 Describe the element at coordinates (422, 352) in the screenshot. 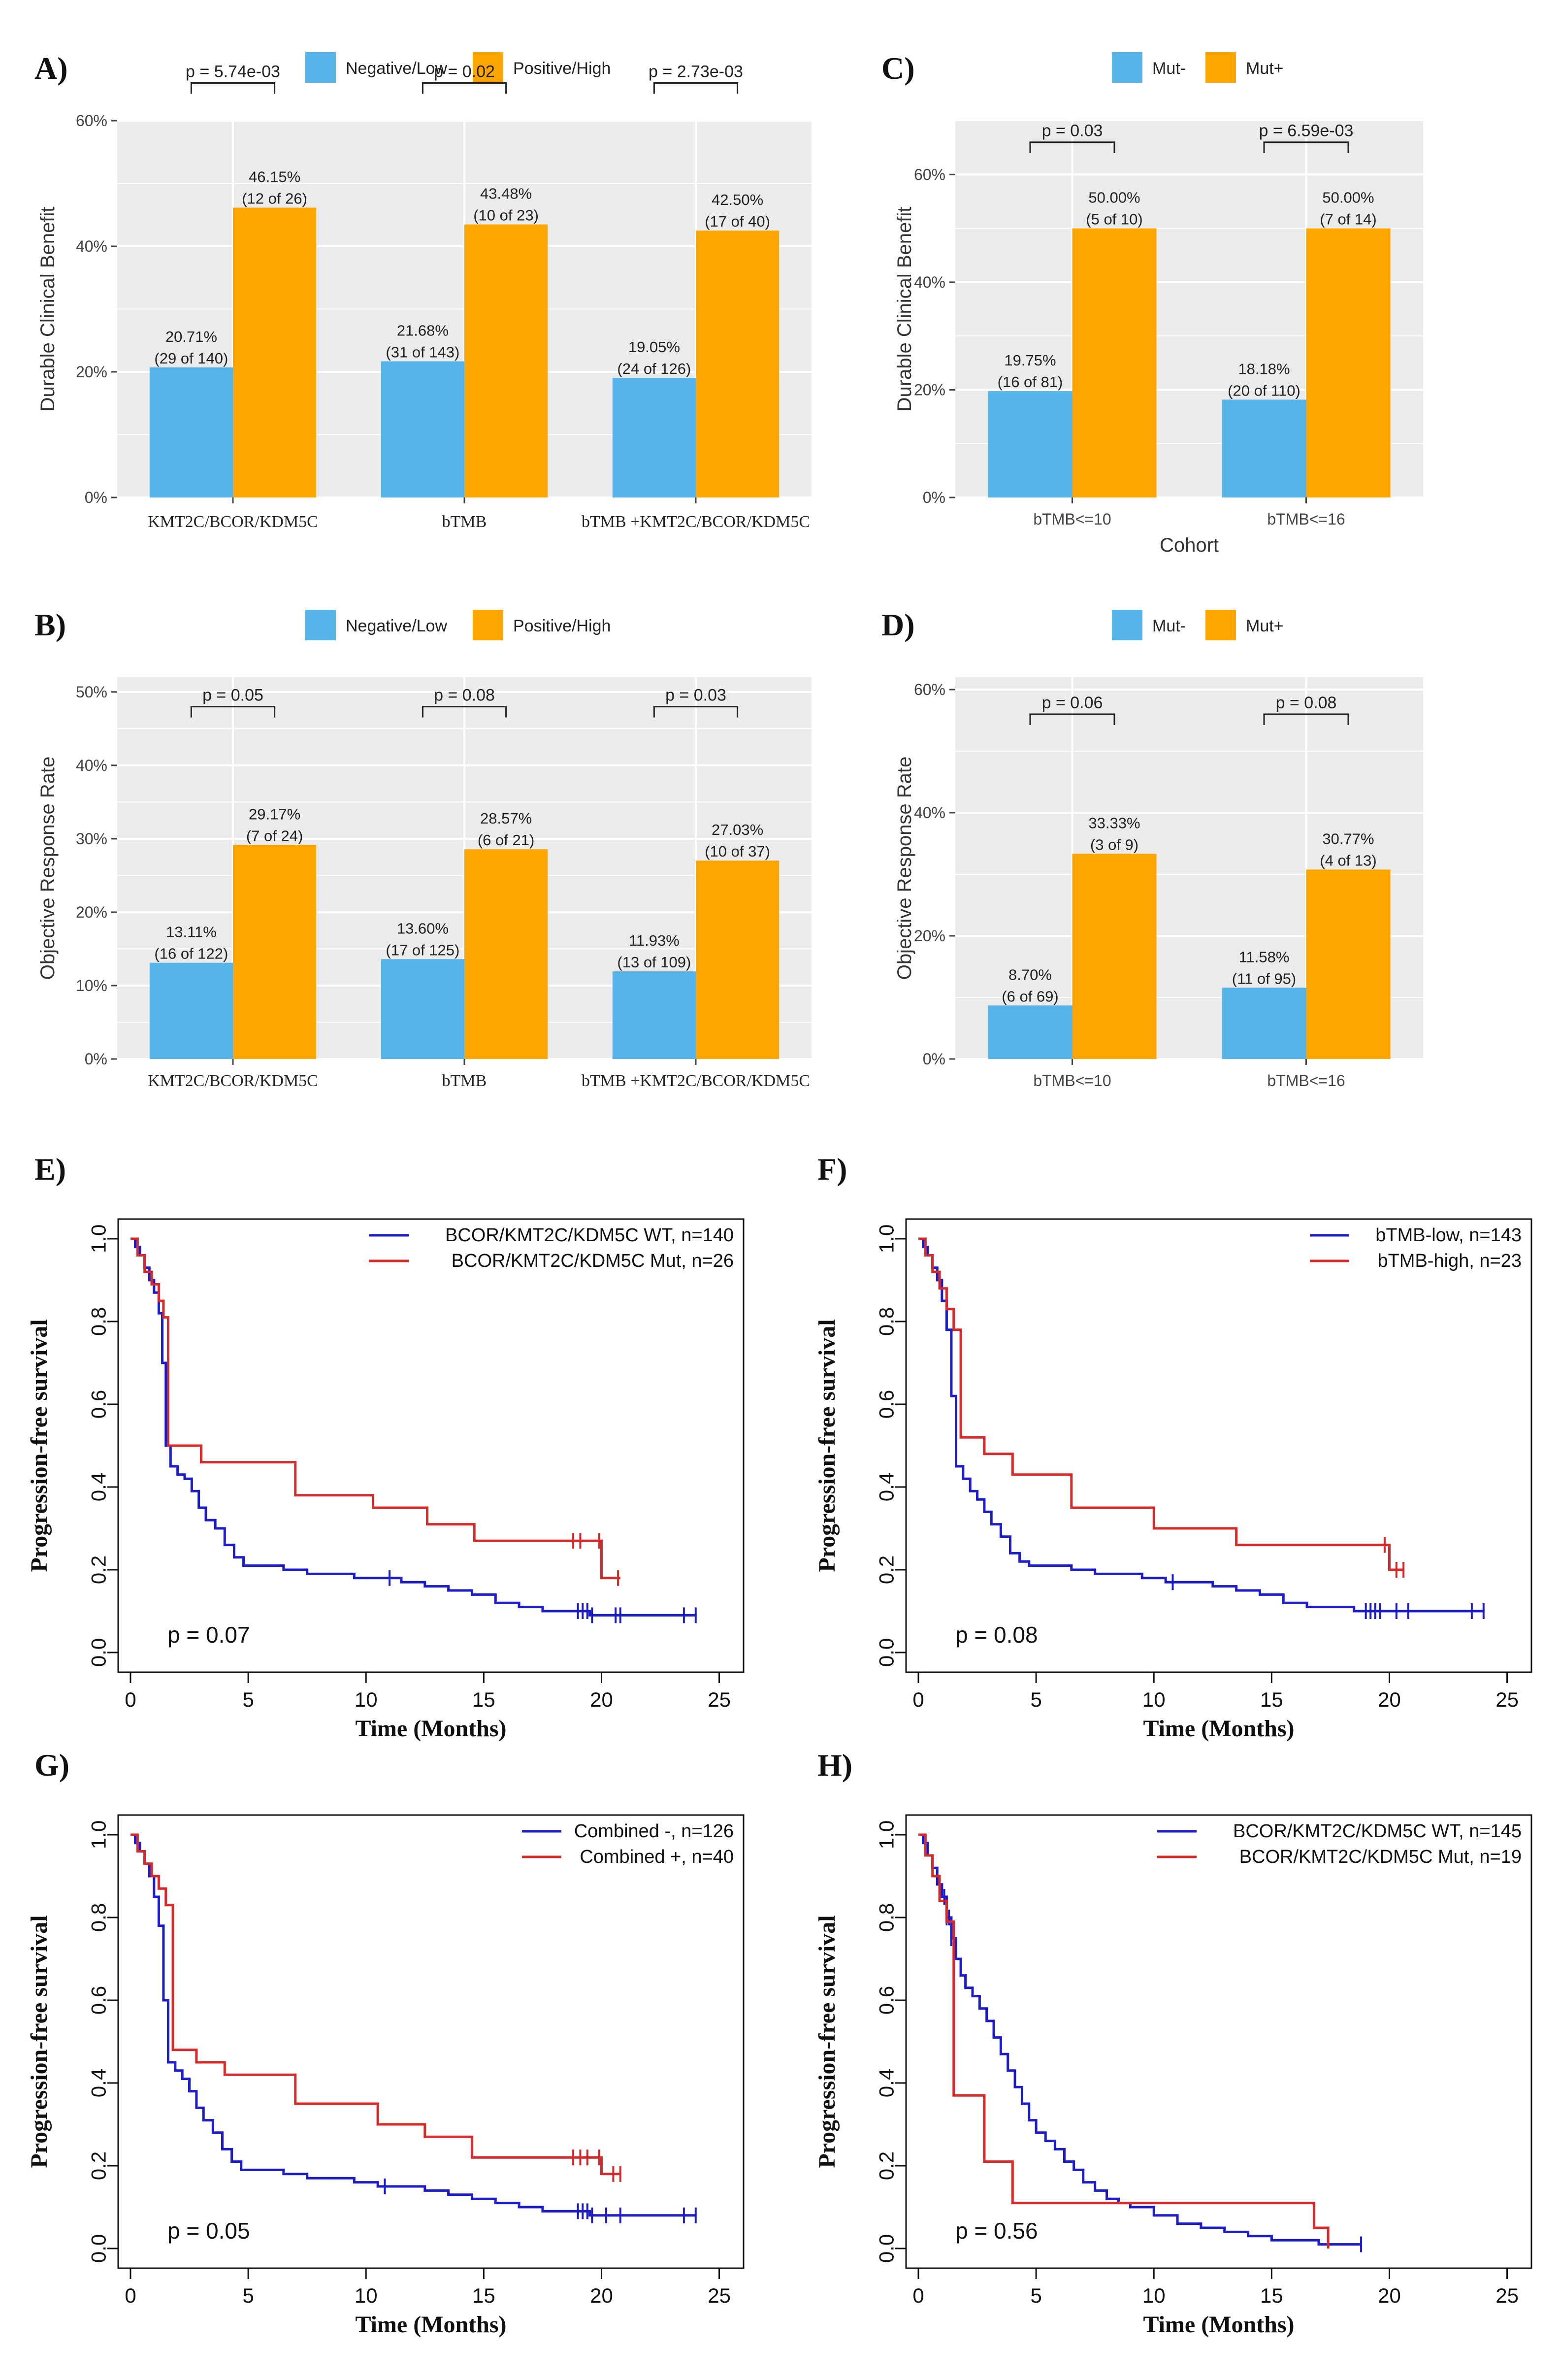

I see `bar-count-label: (31 of 143)` at that location.